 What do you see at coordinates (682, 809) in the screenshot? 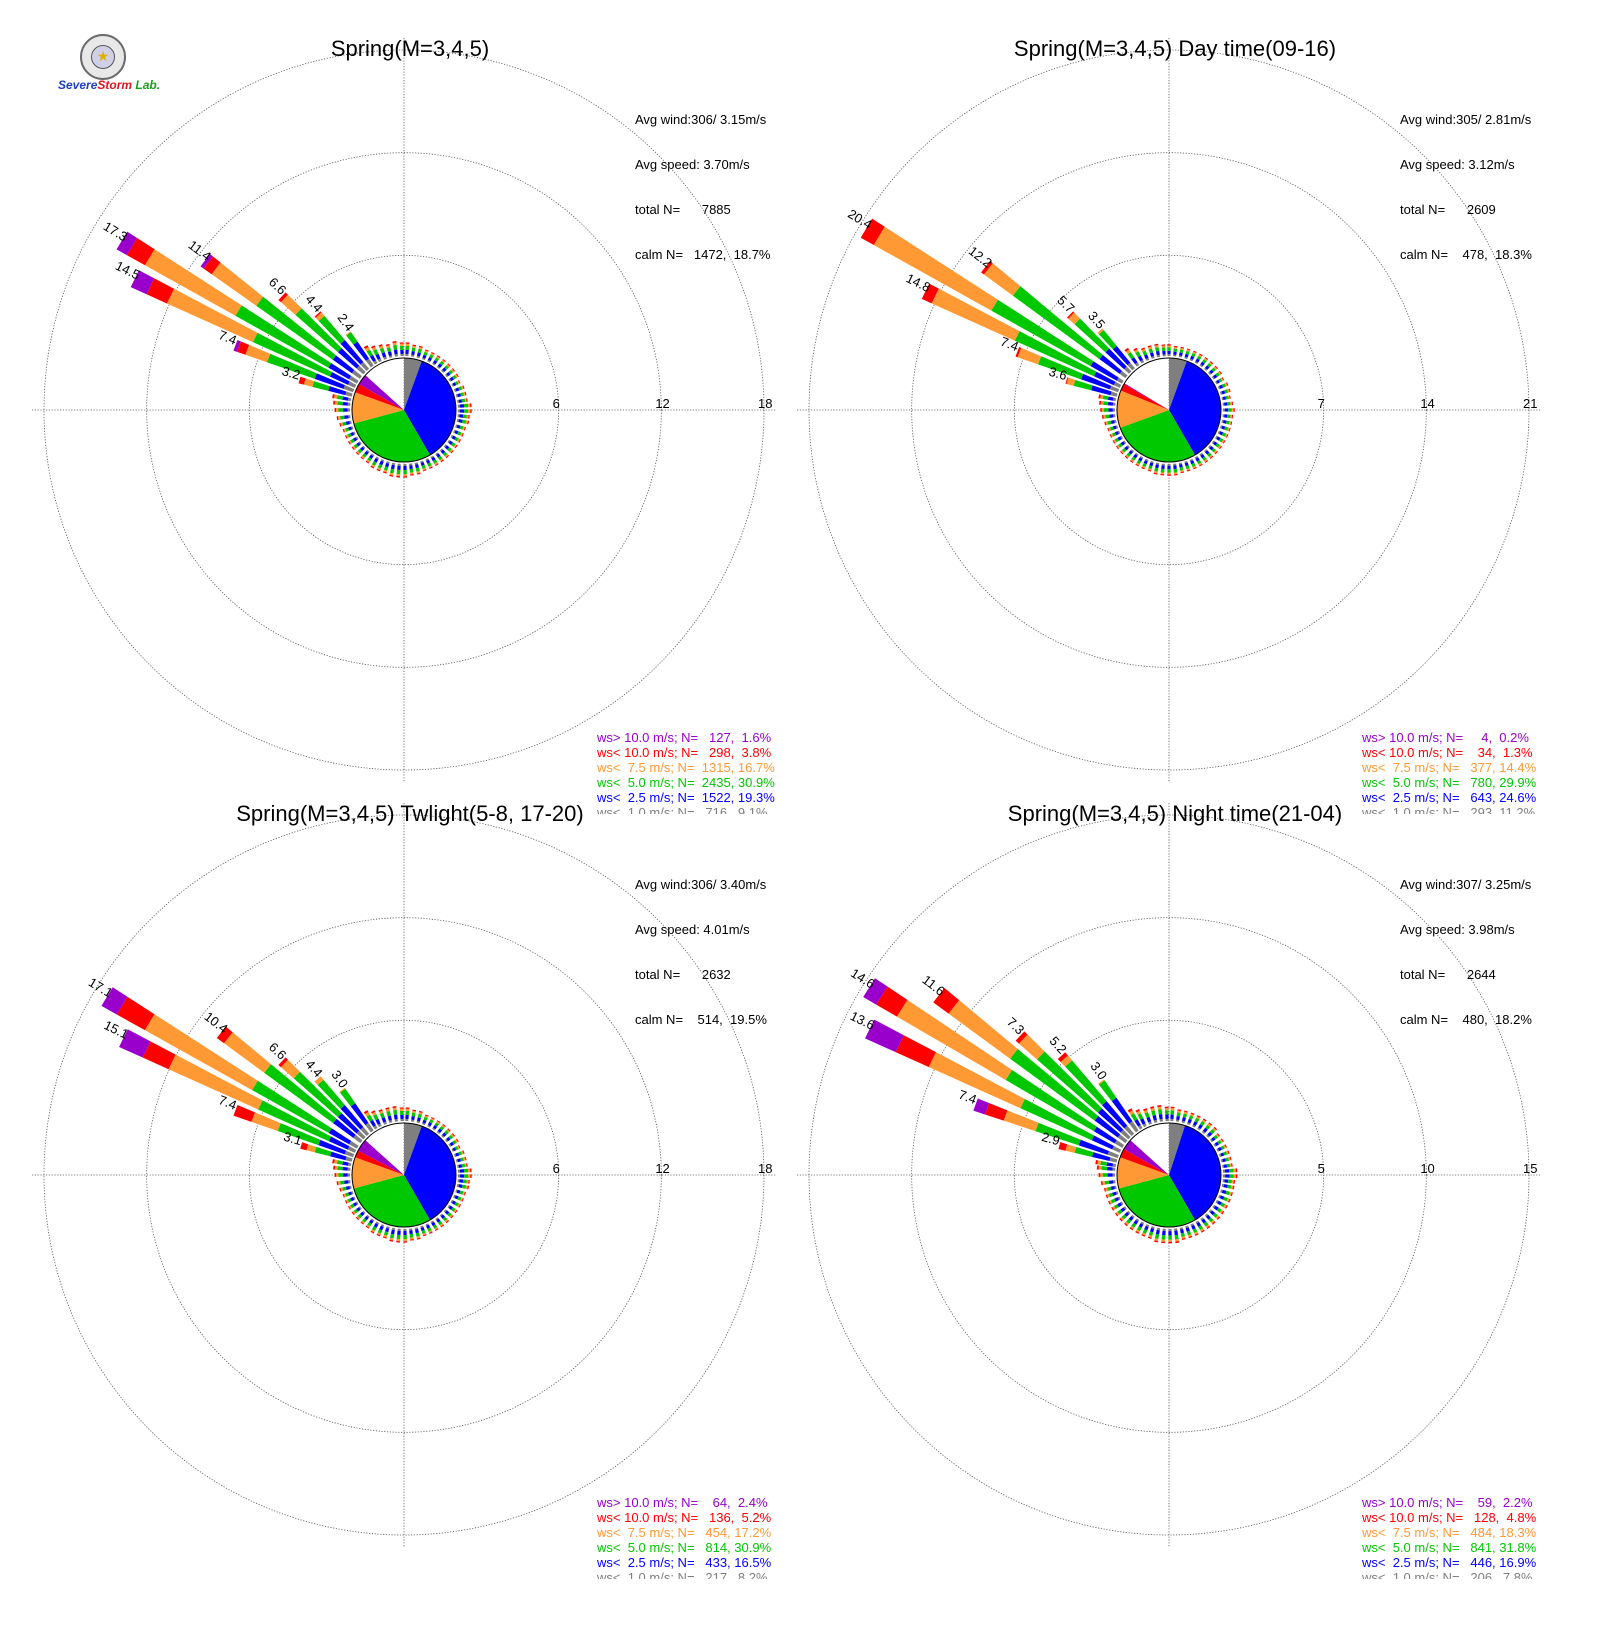
I see `legend-item: ws< 1.0 m/s; N= 716, 9.1%` at bounding box center [682, 809].